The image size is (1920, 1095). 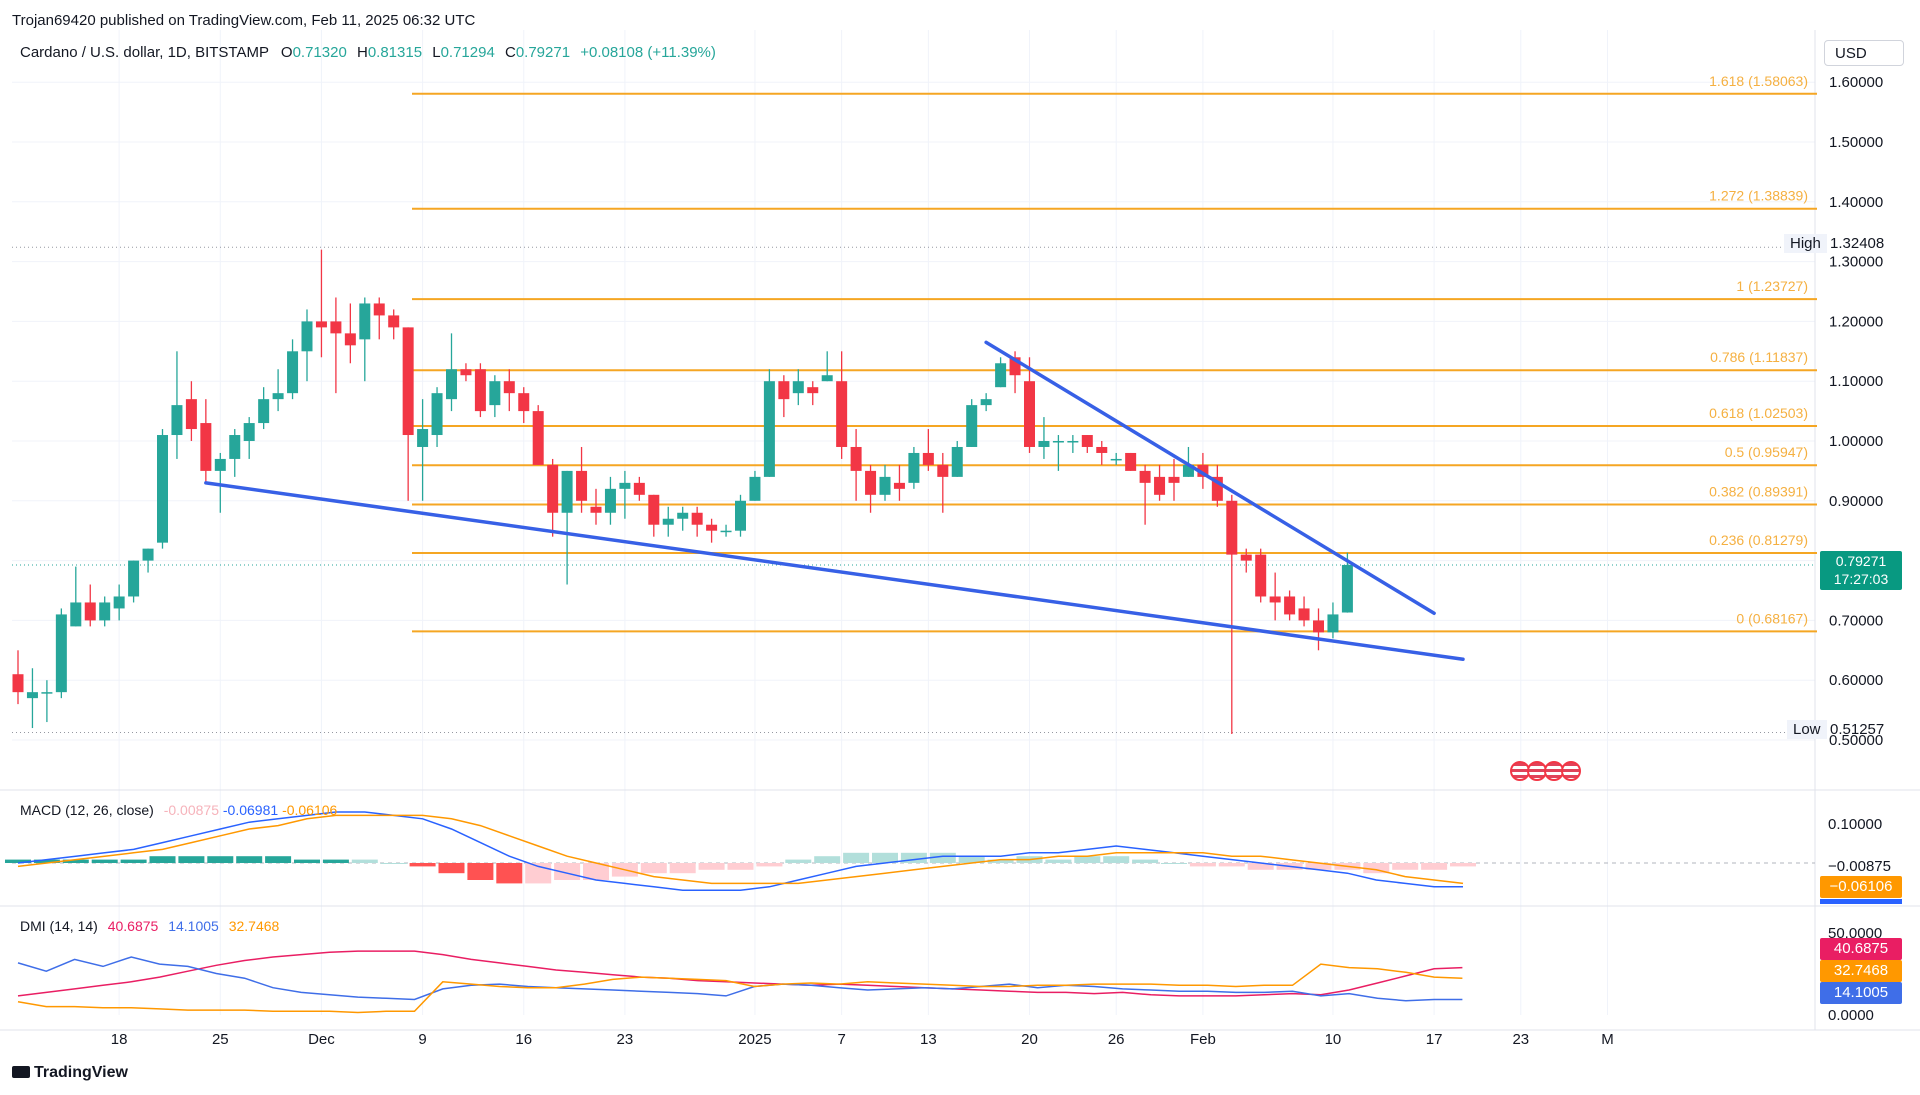 I want to click on price-tick: 0.70000, so click(x=1856, y=620).